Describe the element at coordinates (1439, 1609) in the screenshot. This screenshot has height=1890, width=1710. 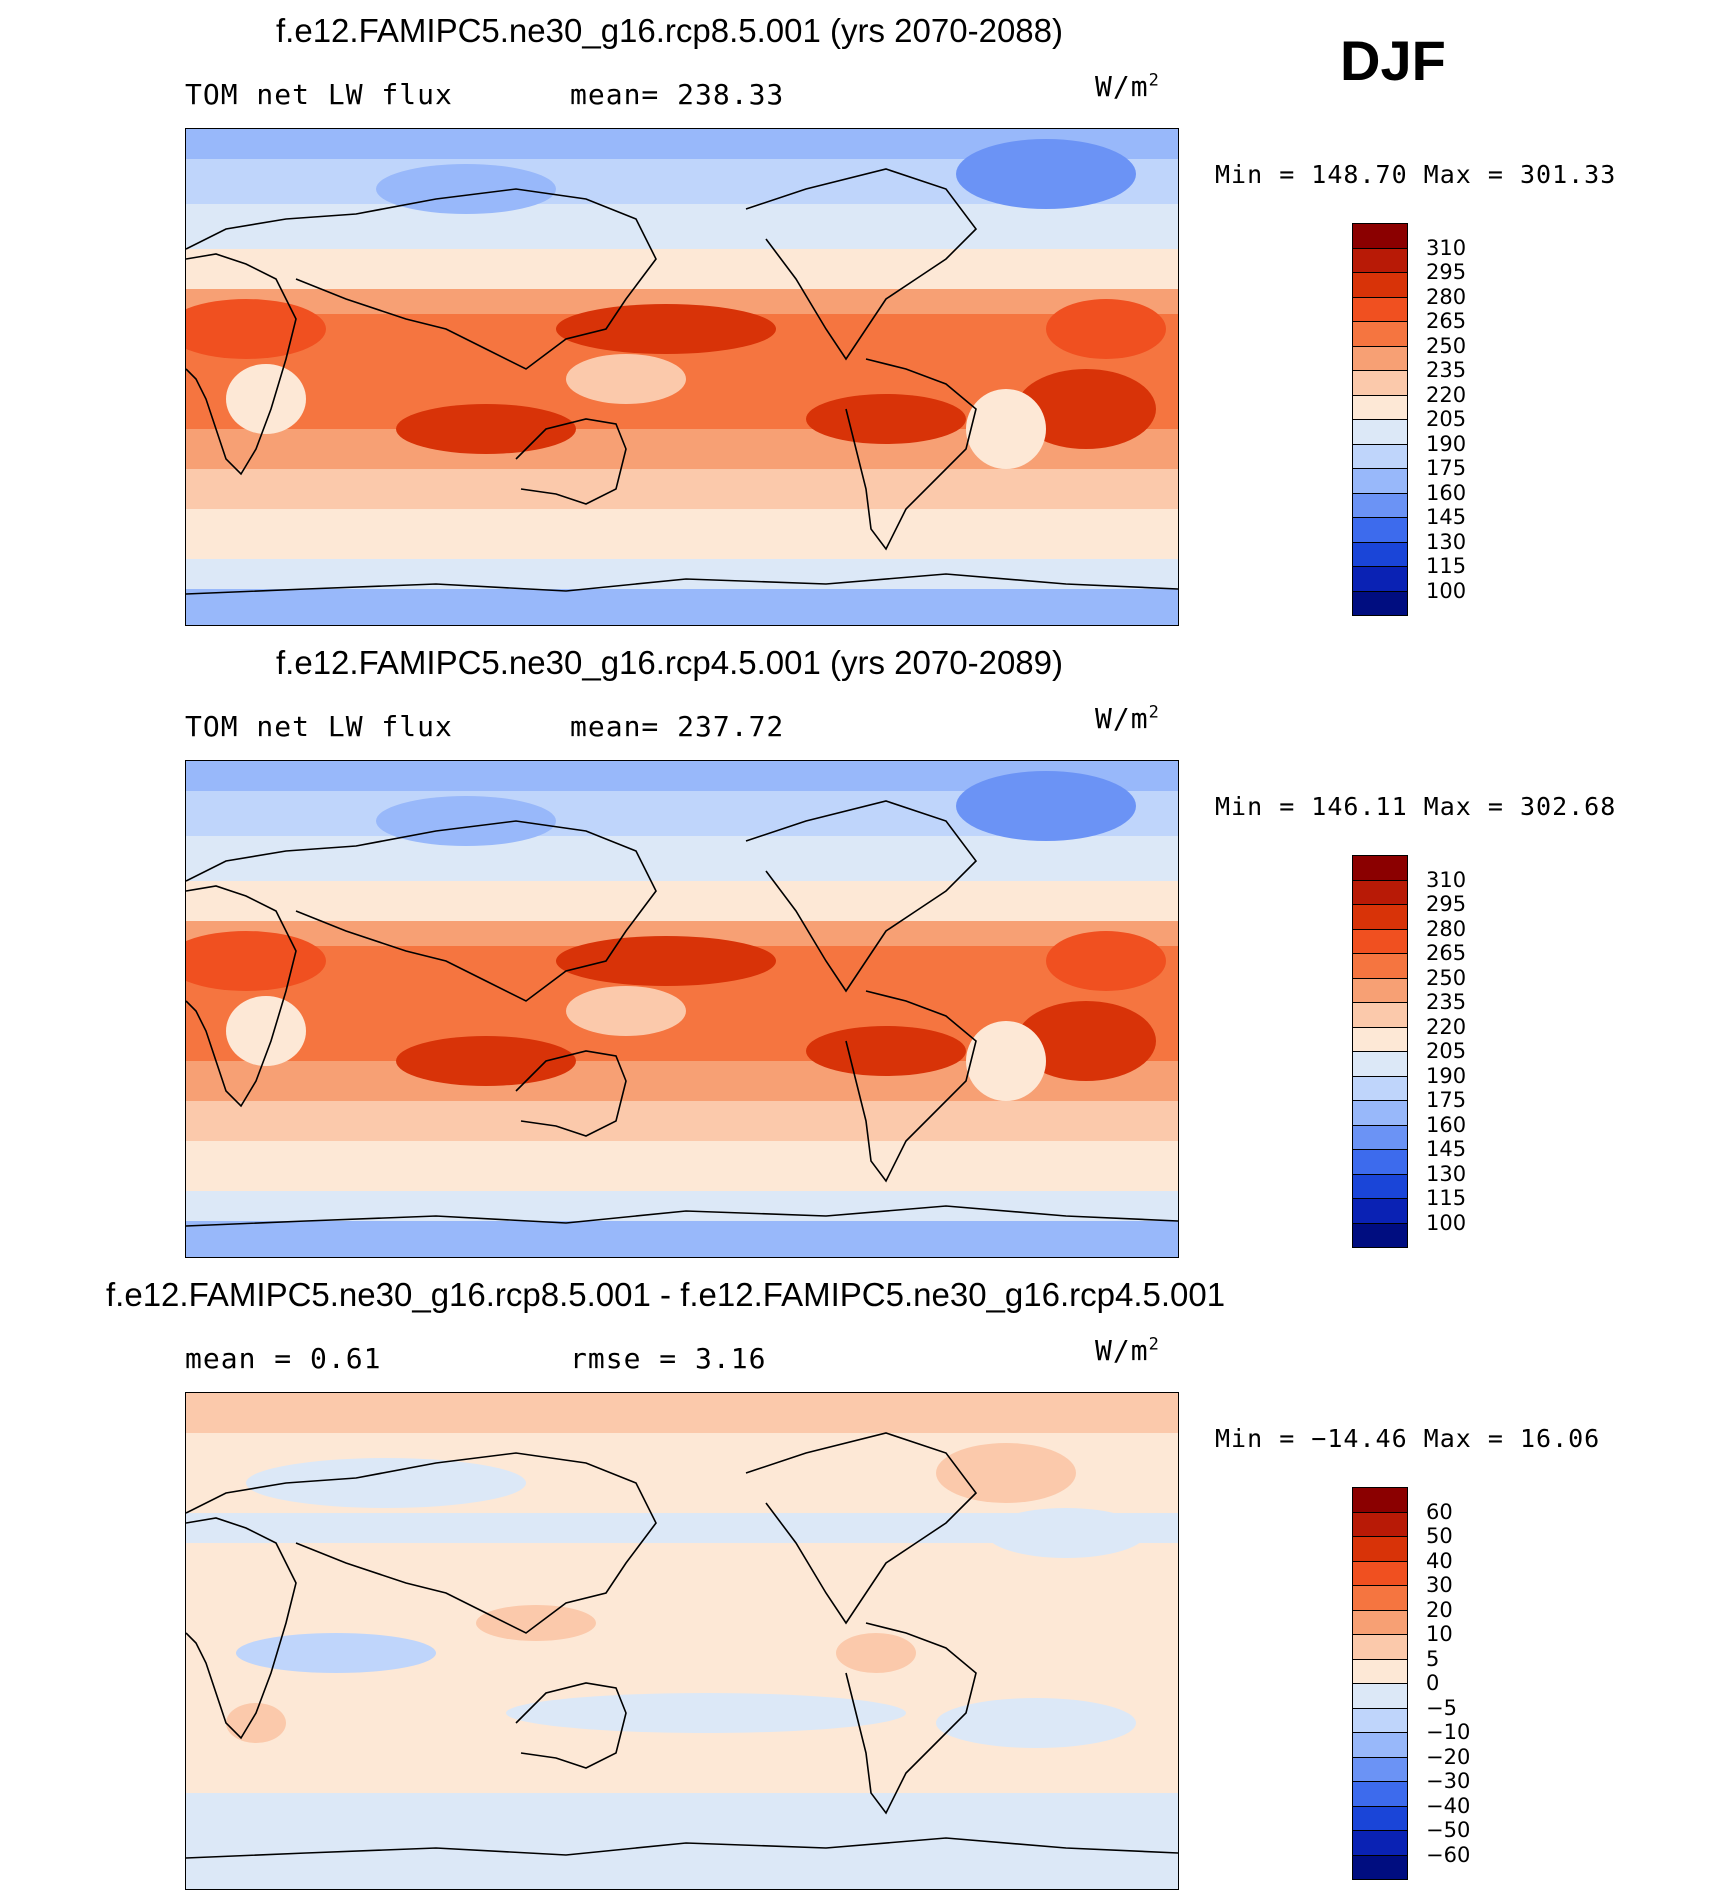
I see `colorbar-label: 20` at that location.